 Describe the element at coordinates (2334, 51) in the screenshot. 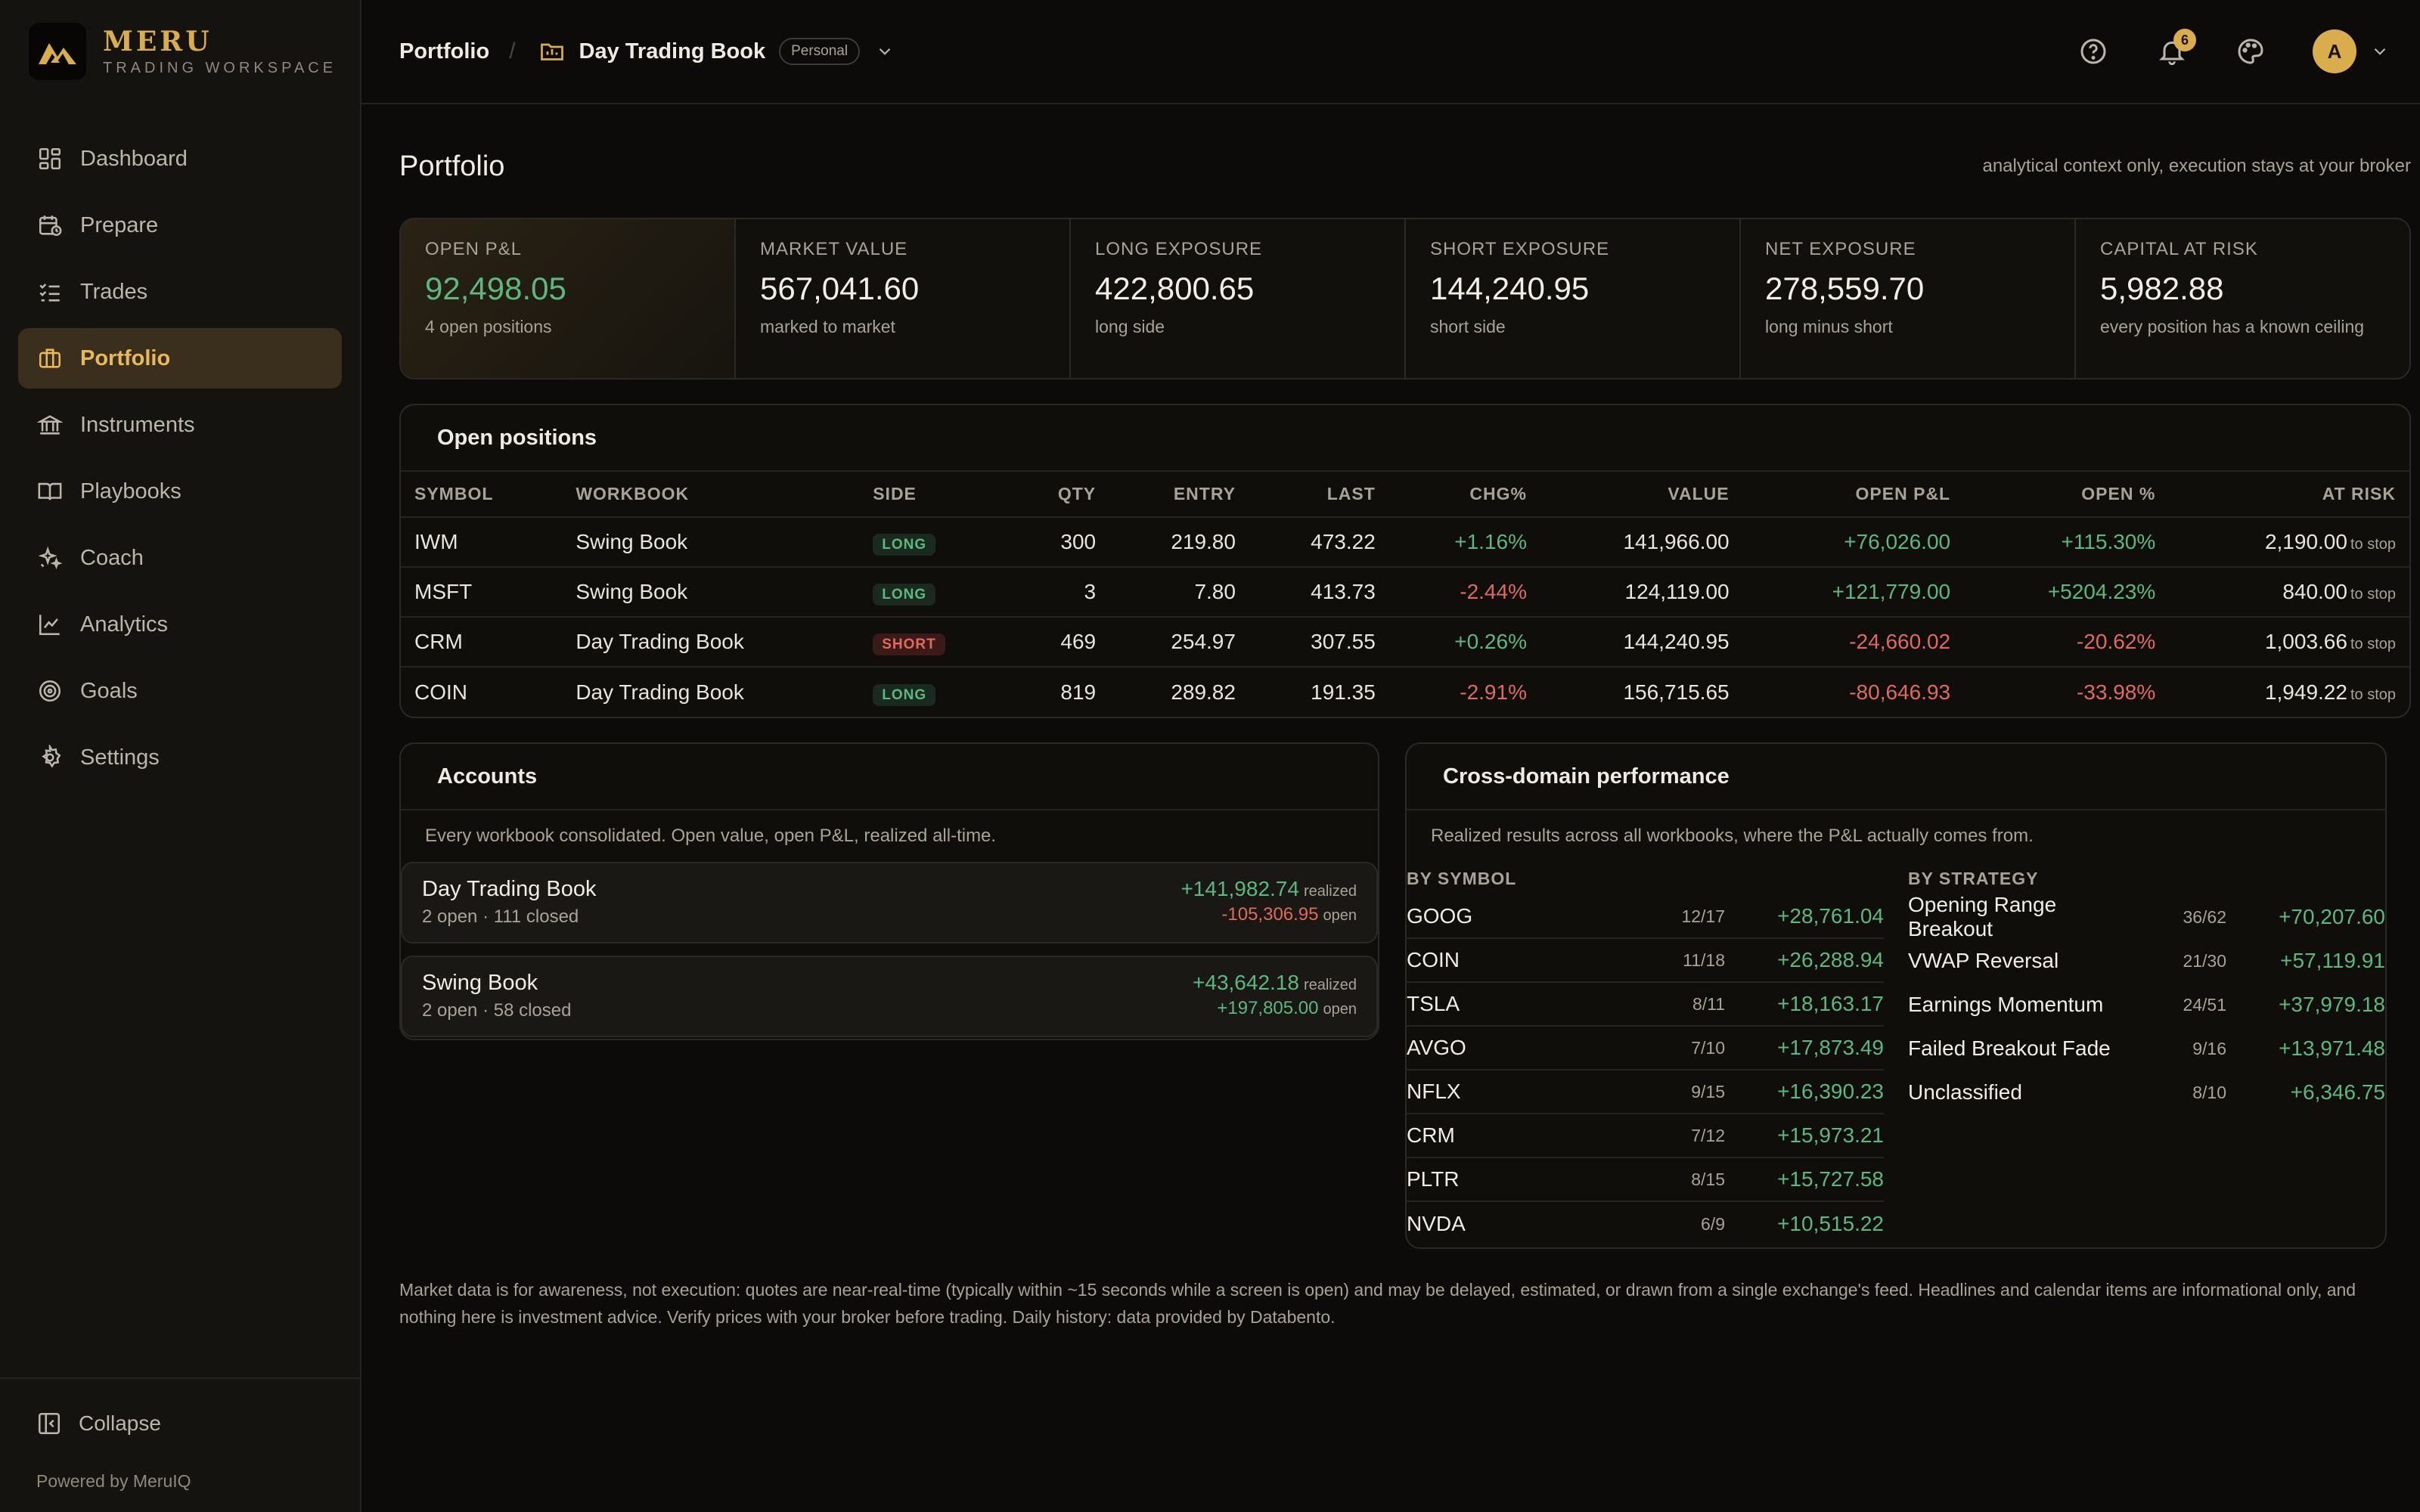

I see `avatar: A` at that location.